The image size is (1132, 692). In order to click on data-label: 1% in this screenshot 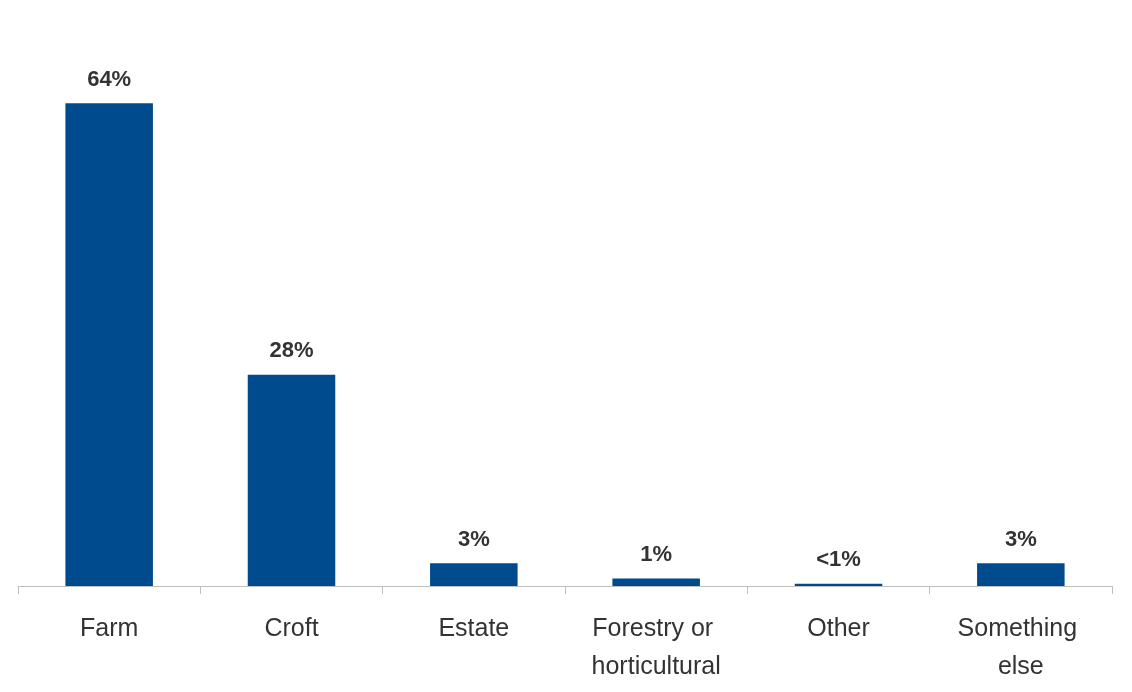, I will do `click(656, 553)`.